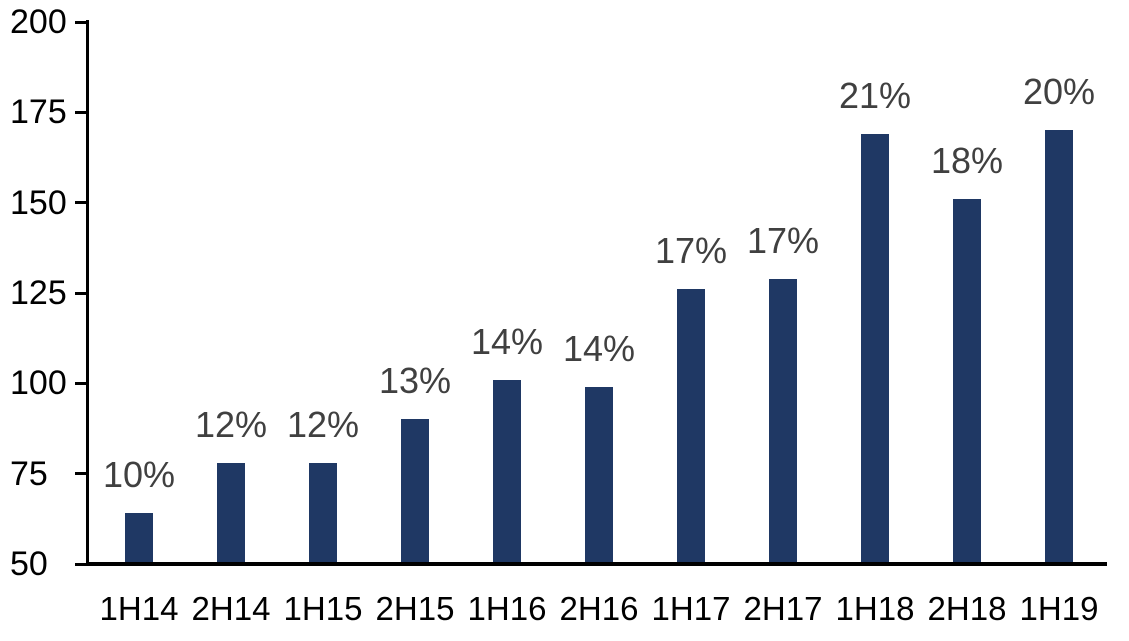 The image size is (1129, 641). I want to click on y-axis-tick-label: 150, so click(38, 203).